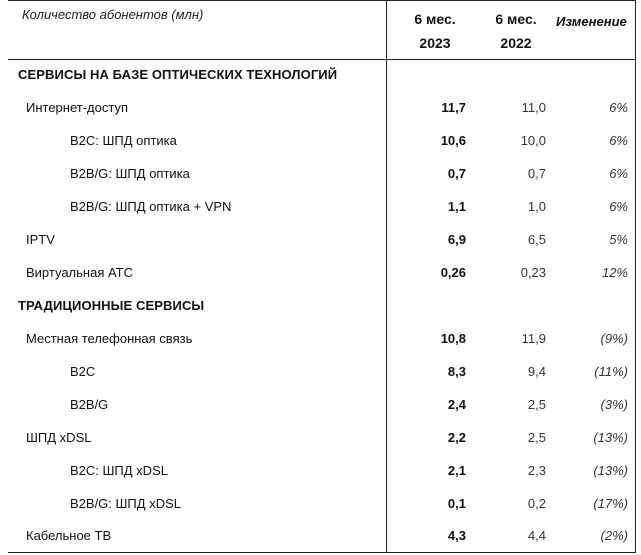 Image resolution: width=641 pixels, height=555 pixels. I want to click on table-row: B2C: ШПД оптика 10,6 10,0 6%, so click(322, 142).